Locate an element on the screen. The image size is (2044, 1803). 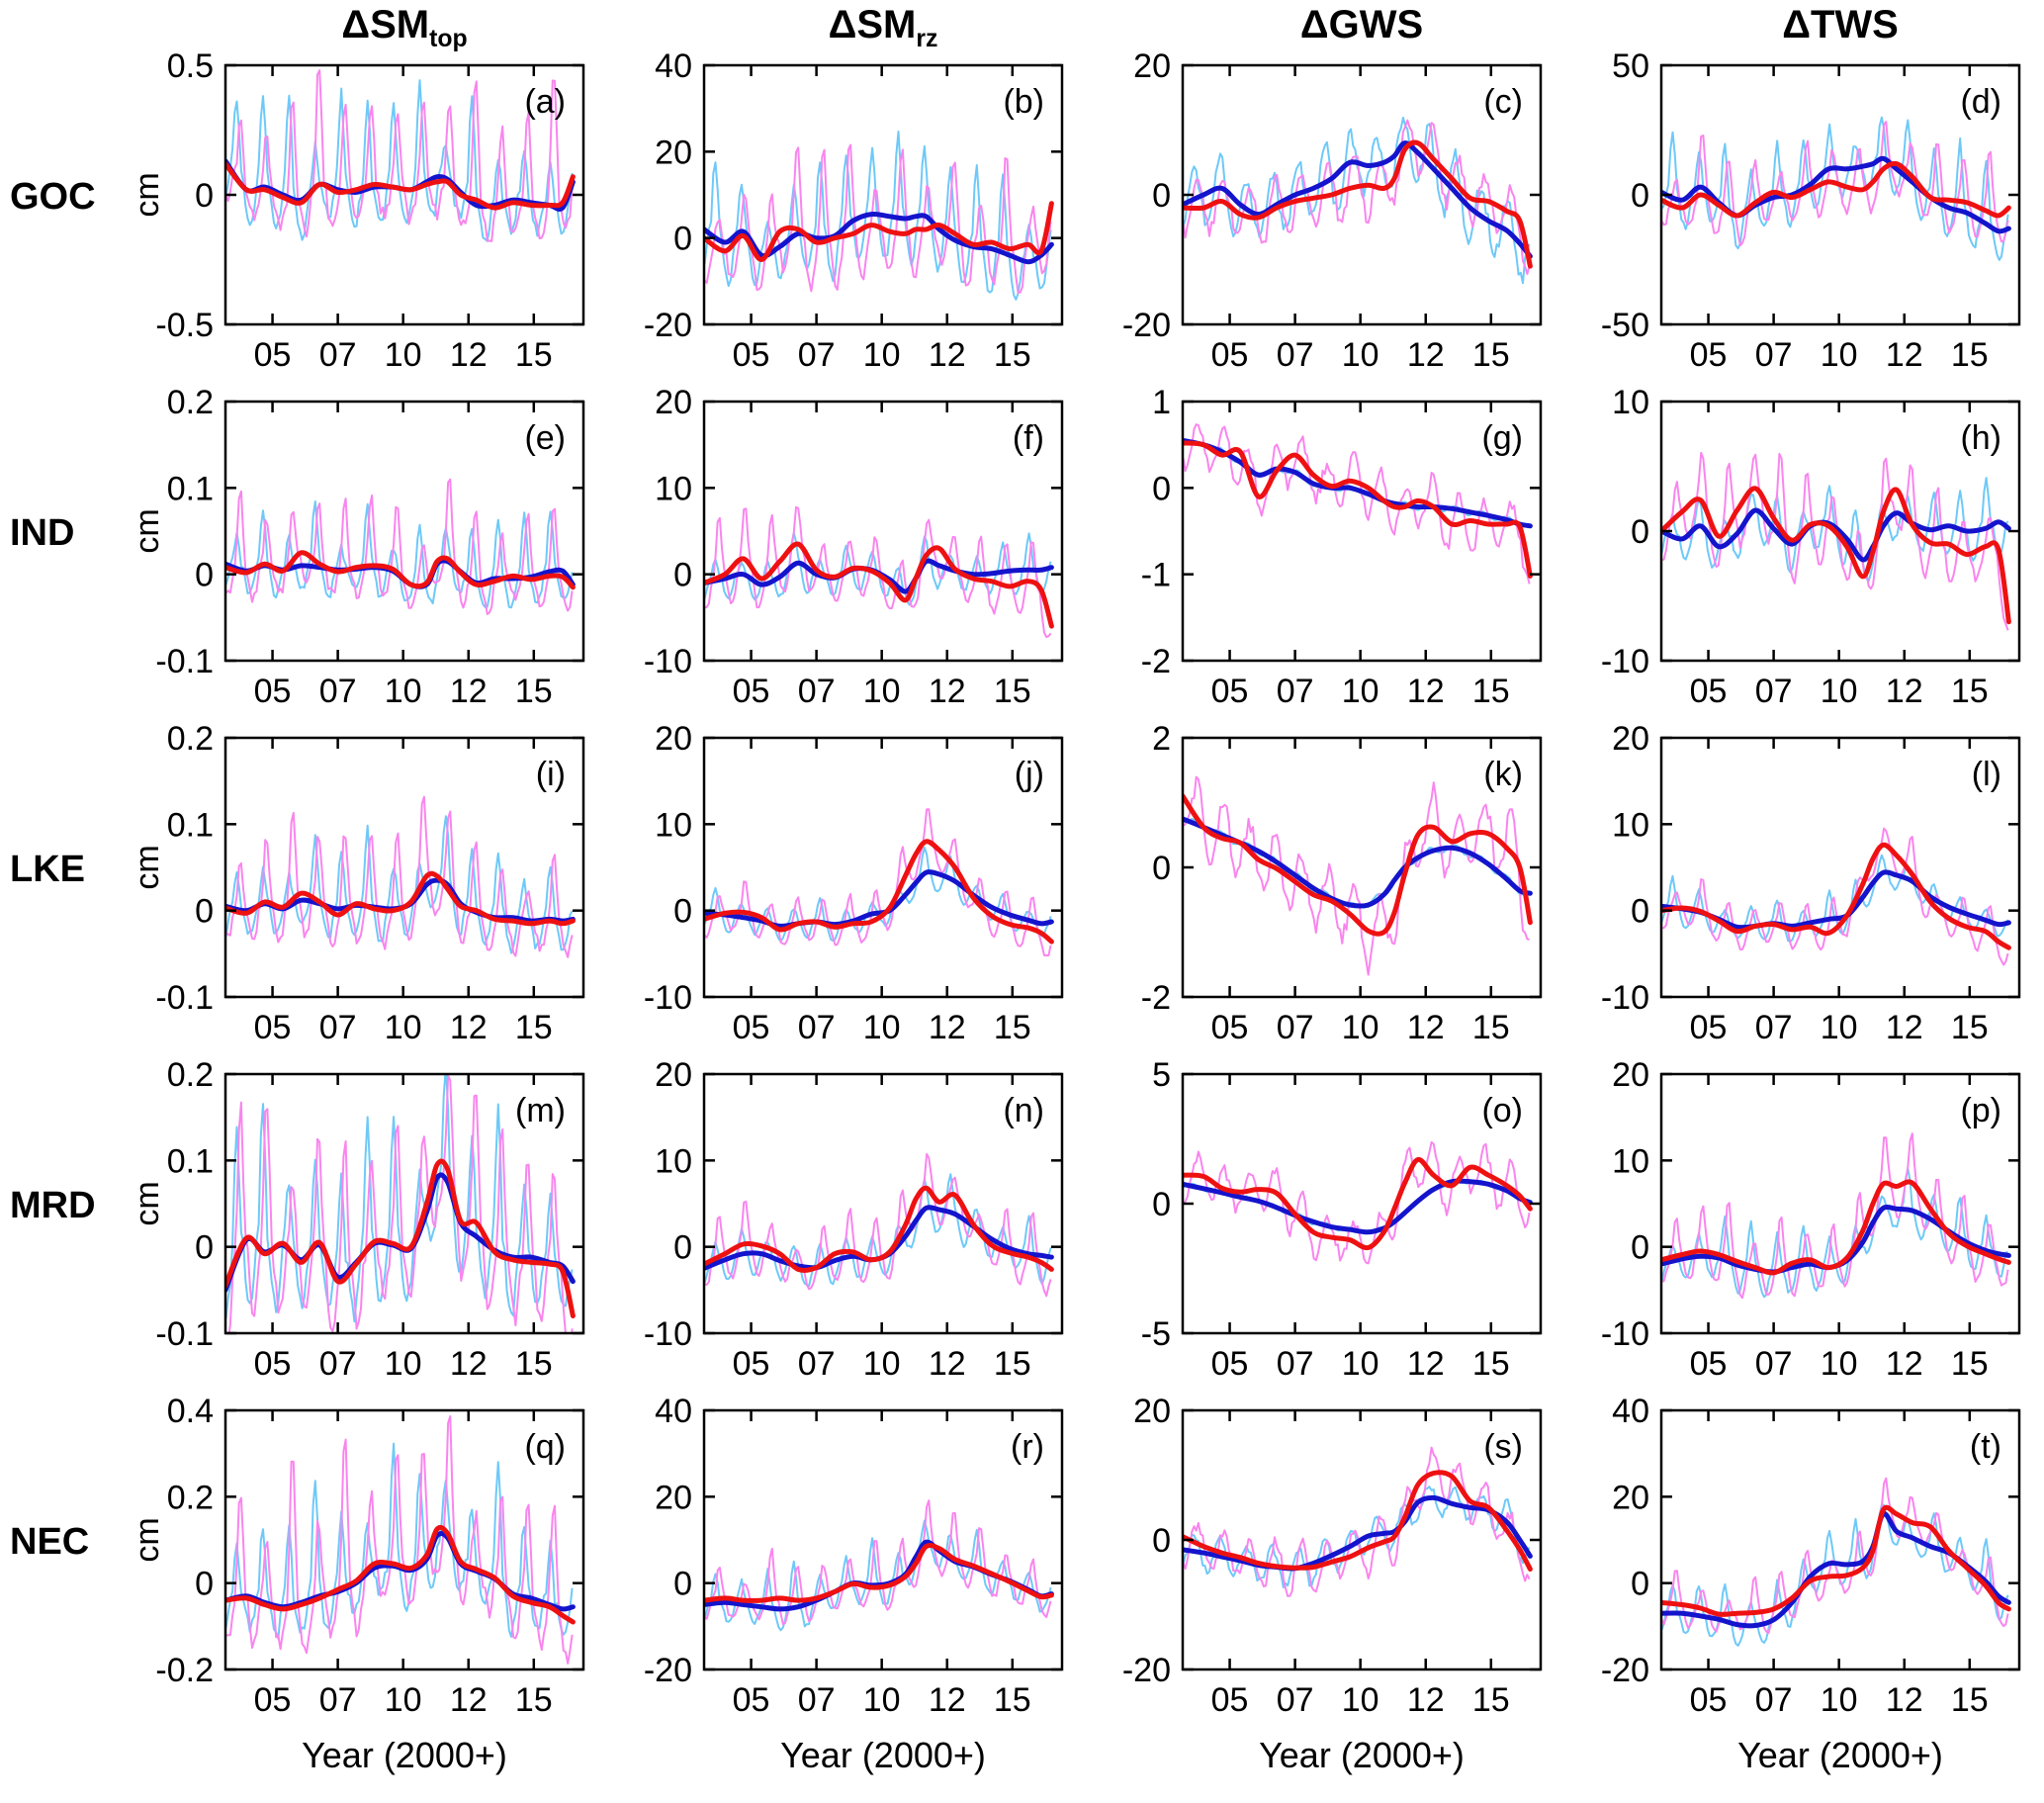
subplot-l: 05 07 10 12 15 20 10 0 -10 (l) is located at coordinates (1803, 891).